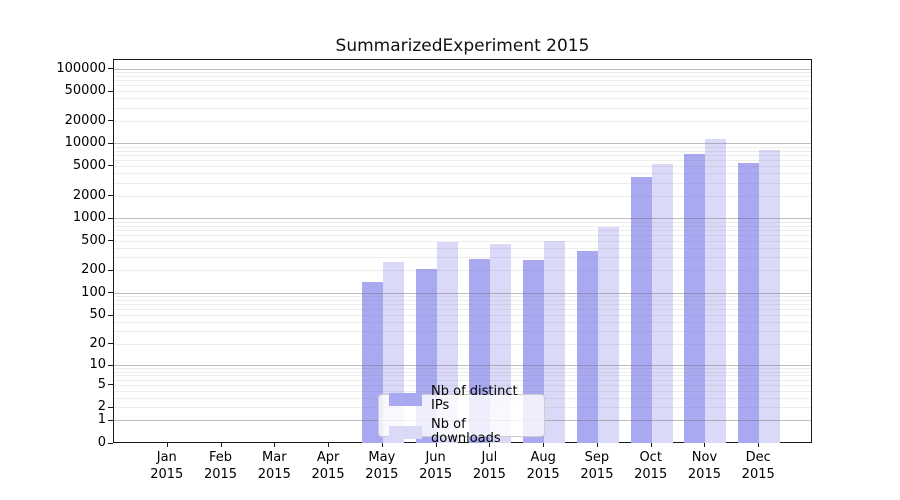 This screenshot has height=500, width=900. What do you see at coordinates (101, 420) in the screenshot?
I see `y-tick-label-1: 1` at bounding box center [101, 420].